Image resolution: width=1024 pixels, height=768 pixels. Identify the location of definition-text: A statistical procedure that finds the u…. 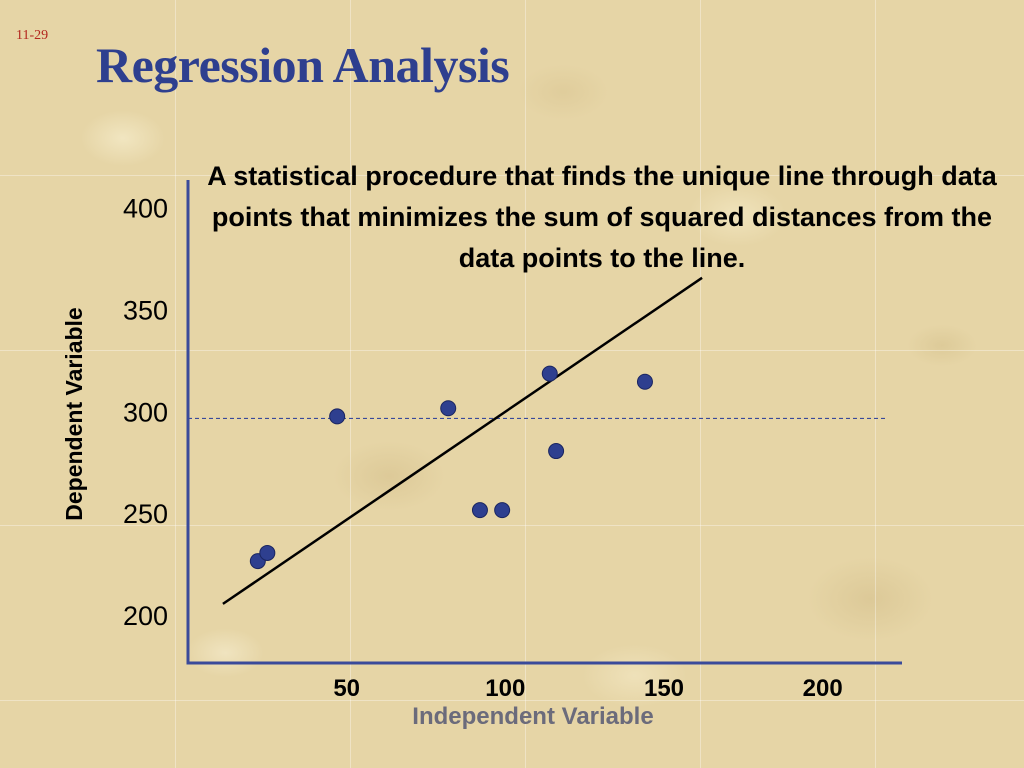
(602, 217).